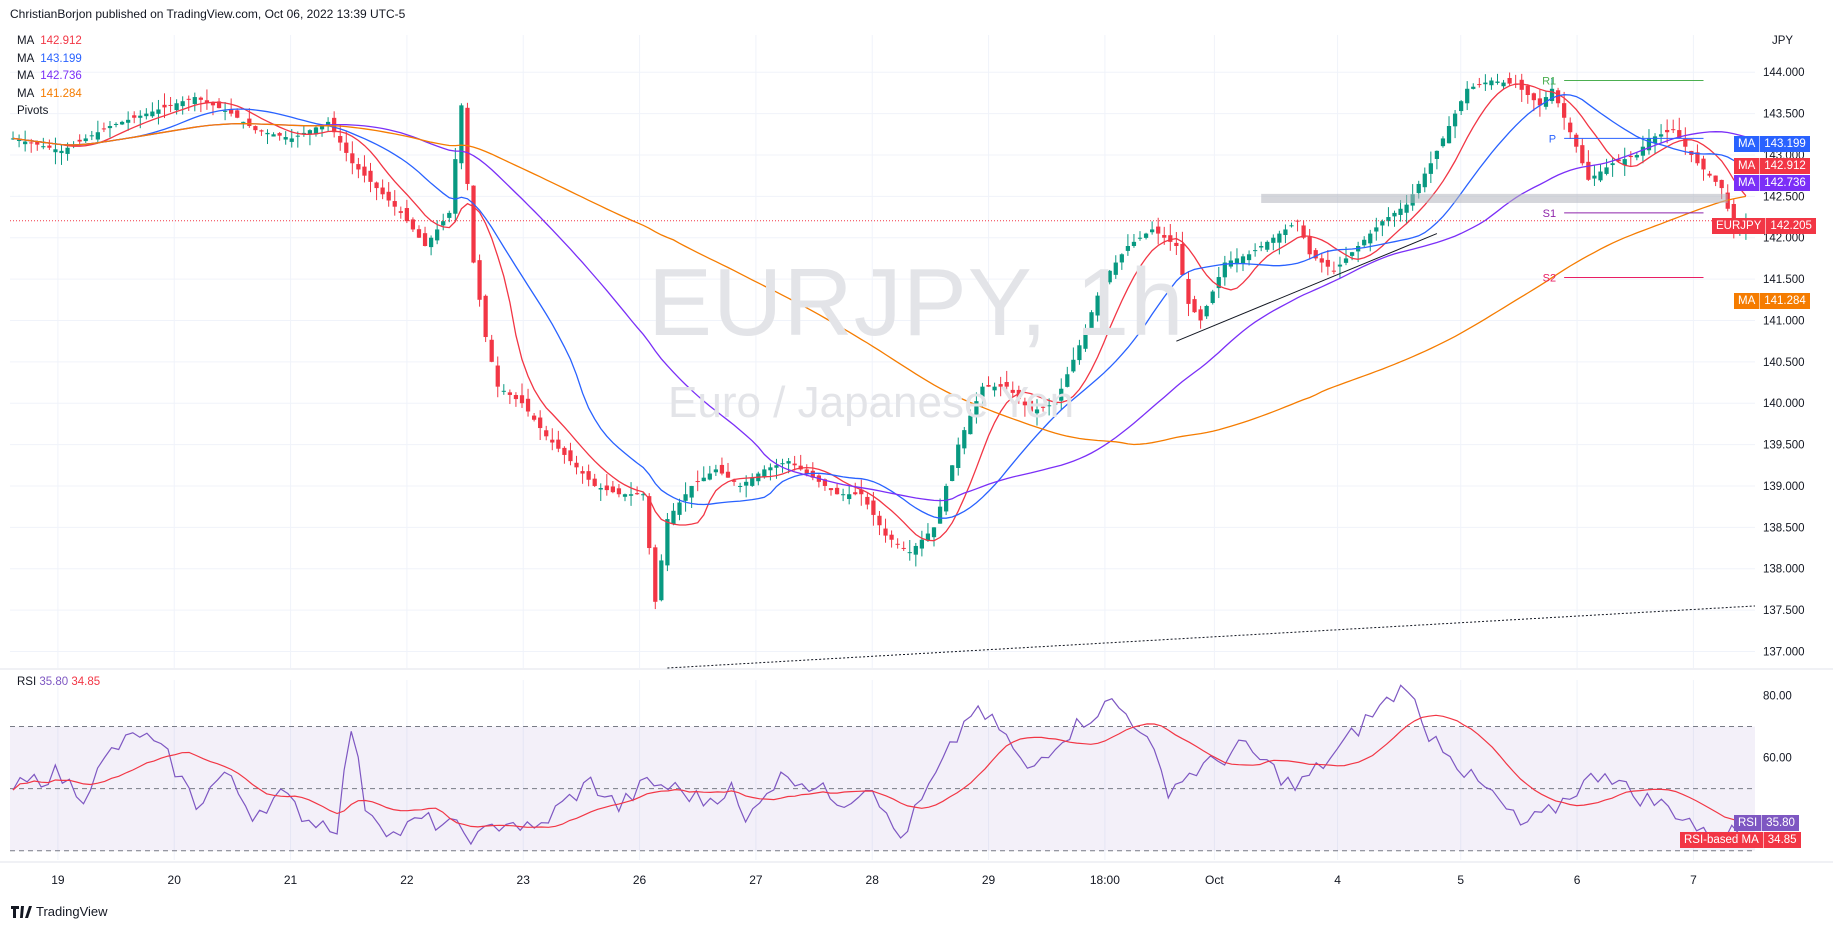 This screenshot has height=930, width=1833. Describe the element at coordinates (61, 93) in the screenshot. I see `legend-ma-4-value: 141.284` at that location.